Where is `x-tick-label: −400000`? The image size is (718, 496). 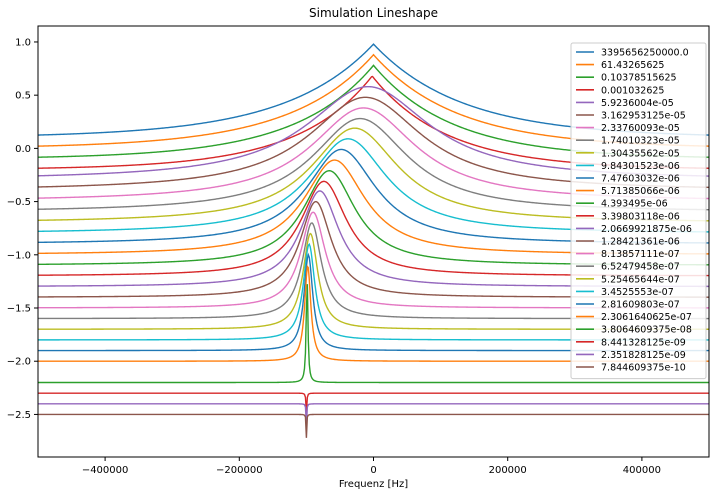
x-tick-label: −400000 is located at coordinates (105, 470).